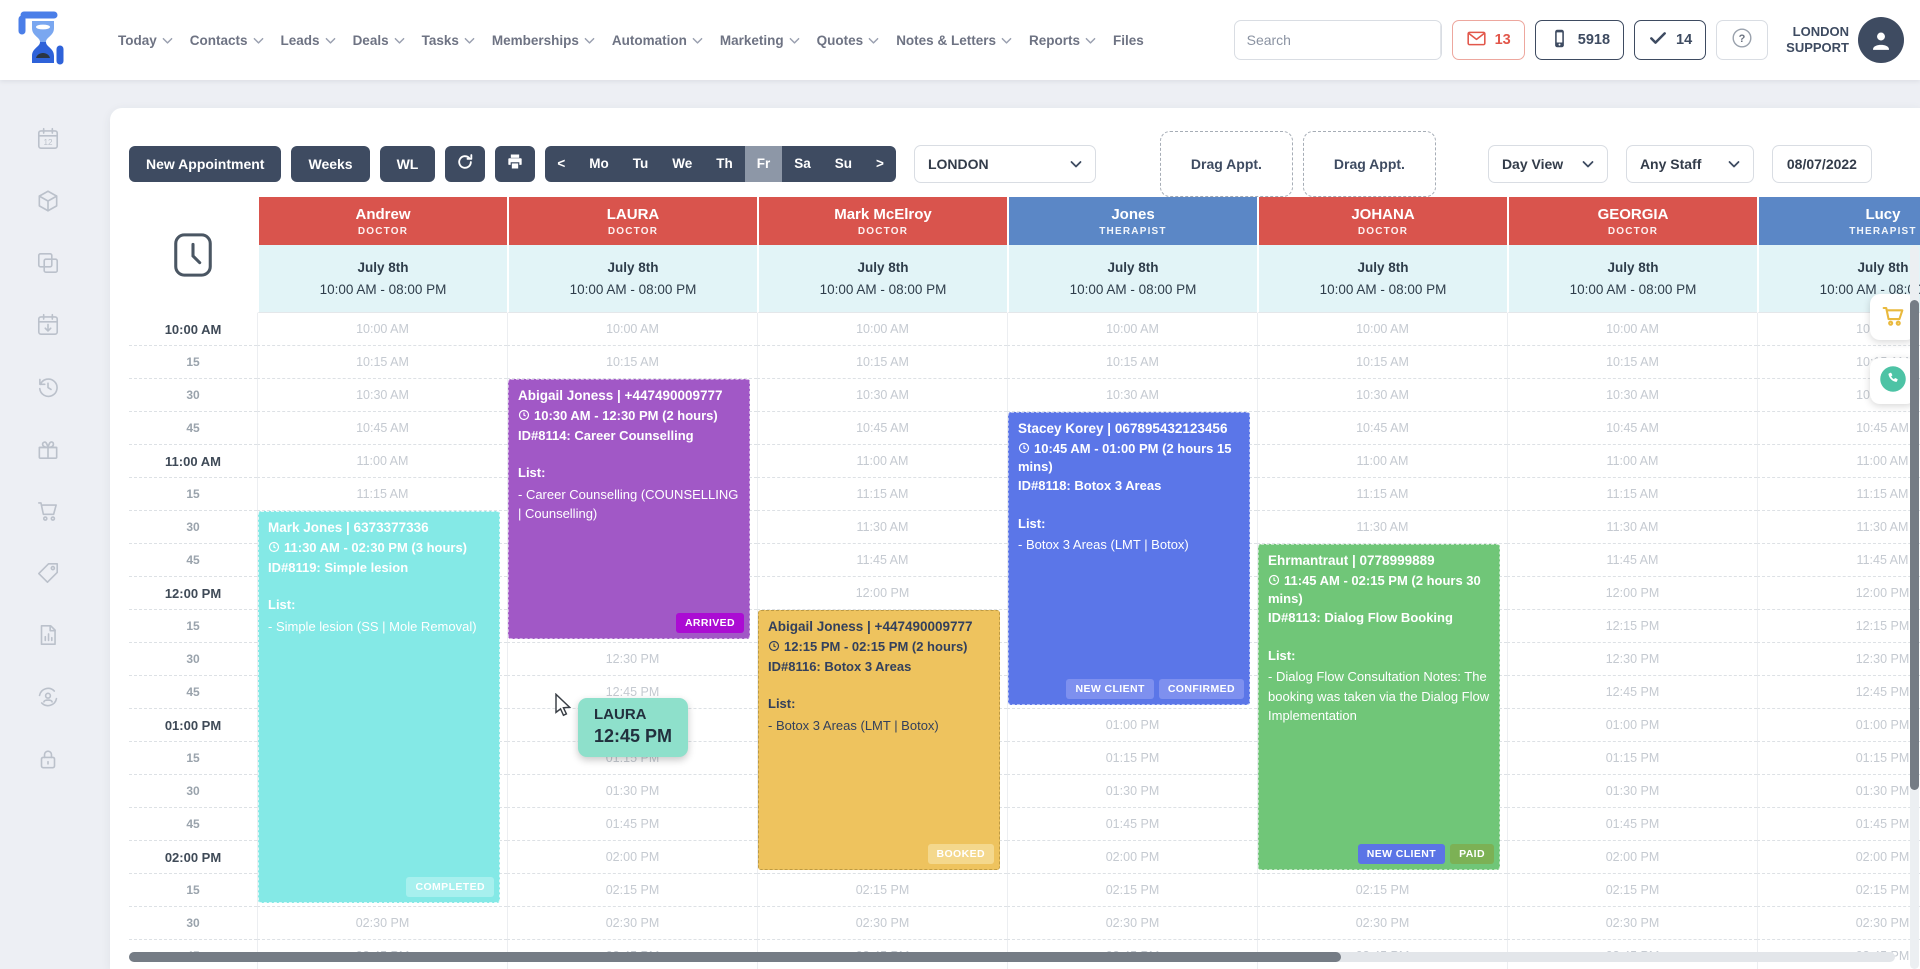 This screenshot has height=969, width=1920. I want to click on waitlist-button: WL, so click(407, 163).